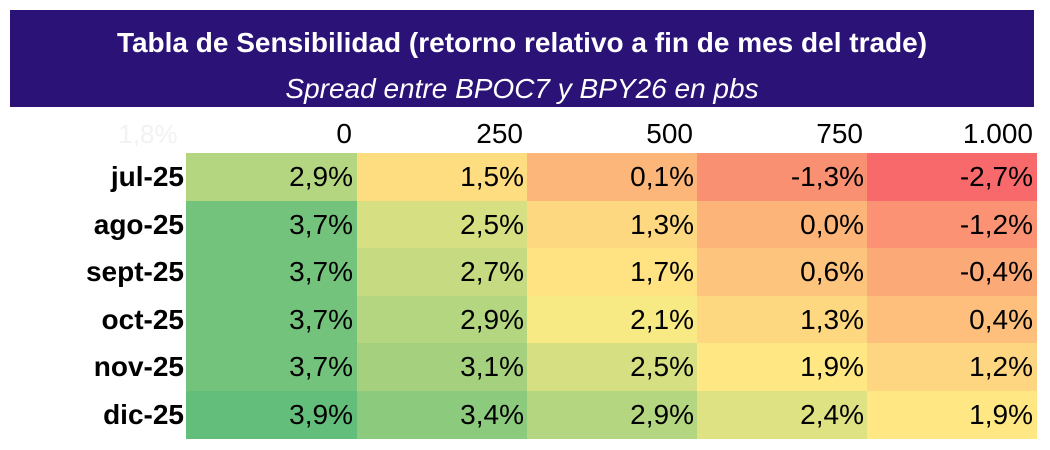  Describe the element at coordinates (499, 133) in the screenshot. I see `column-header: 250` at that location.